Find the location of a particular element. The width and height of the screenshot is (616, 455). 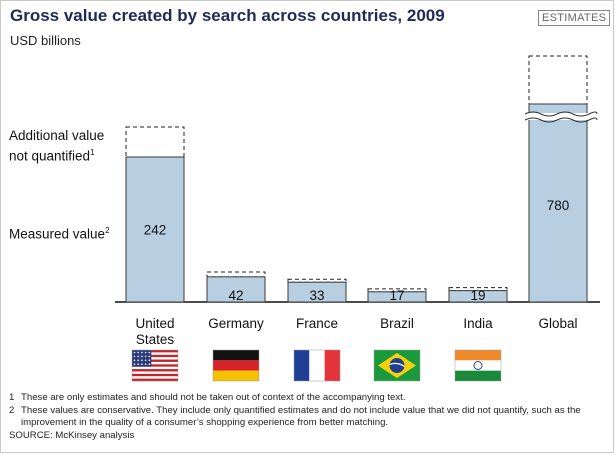

india-flag-icon is located at coordinates (478, 365).